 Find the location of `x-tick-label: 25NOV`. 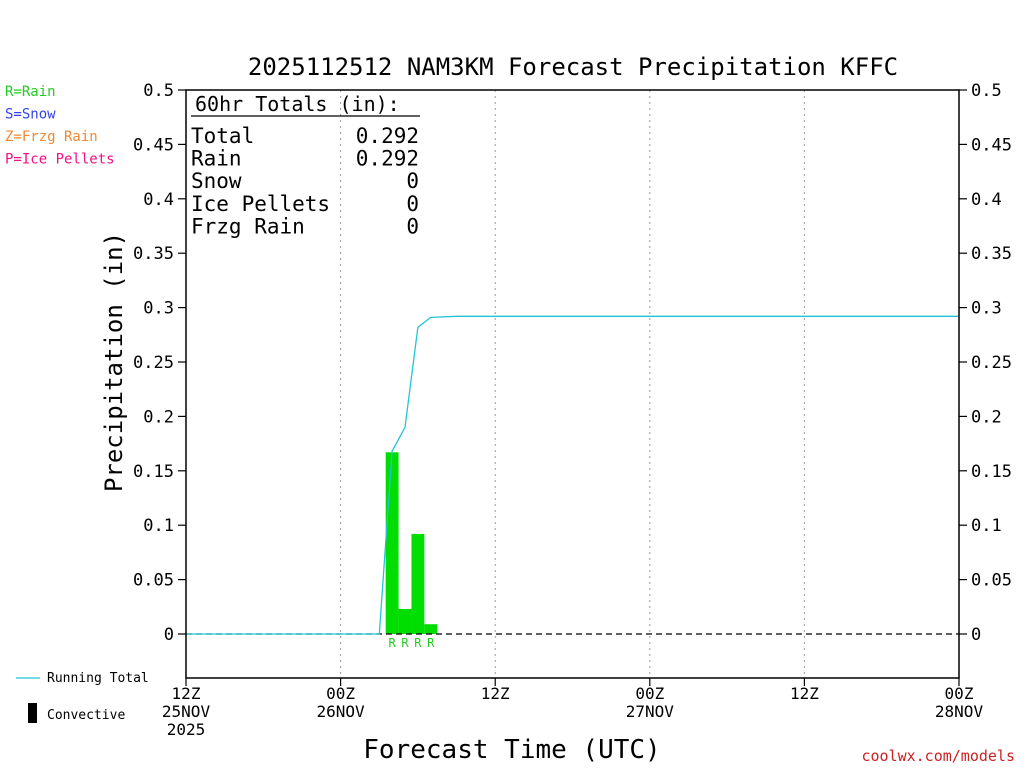

x-tick-label: 25NOV is located at coordinates (186, 711).